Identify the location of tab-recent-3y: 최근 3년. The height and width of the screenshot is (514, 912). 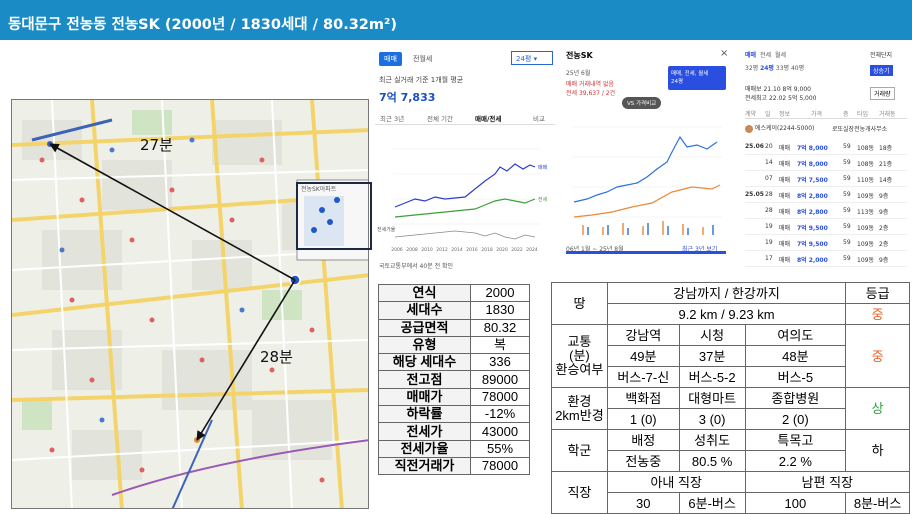
(392, 119).